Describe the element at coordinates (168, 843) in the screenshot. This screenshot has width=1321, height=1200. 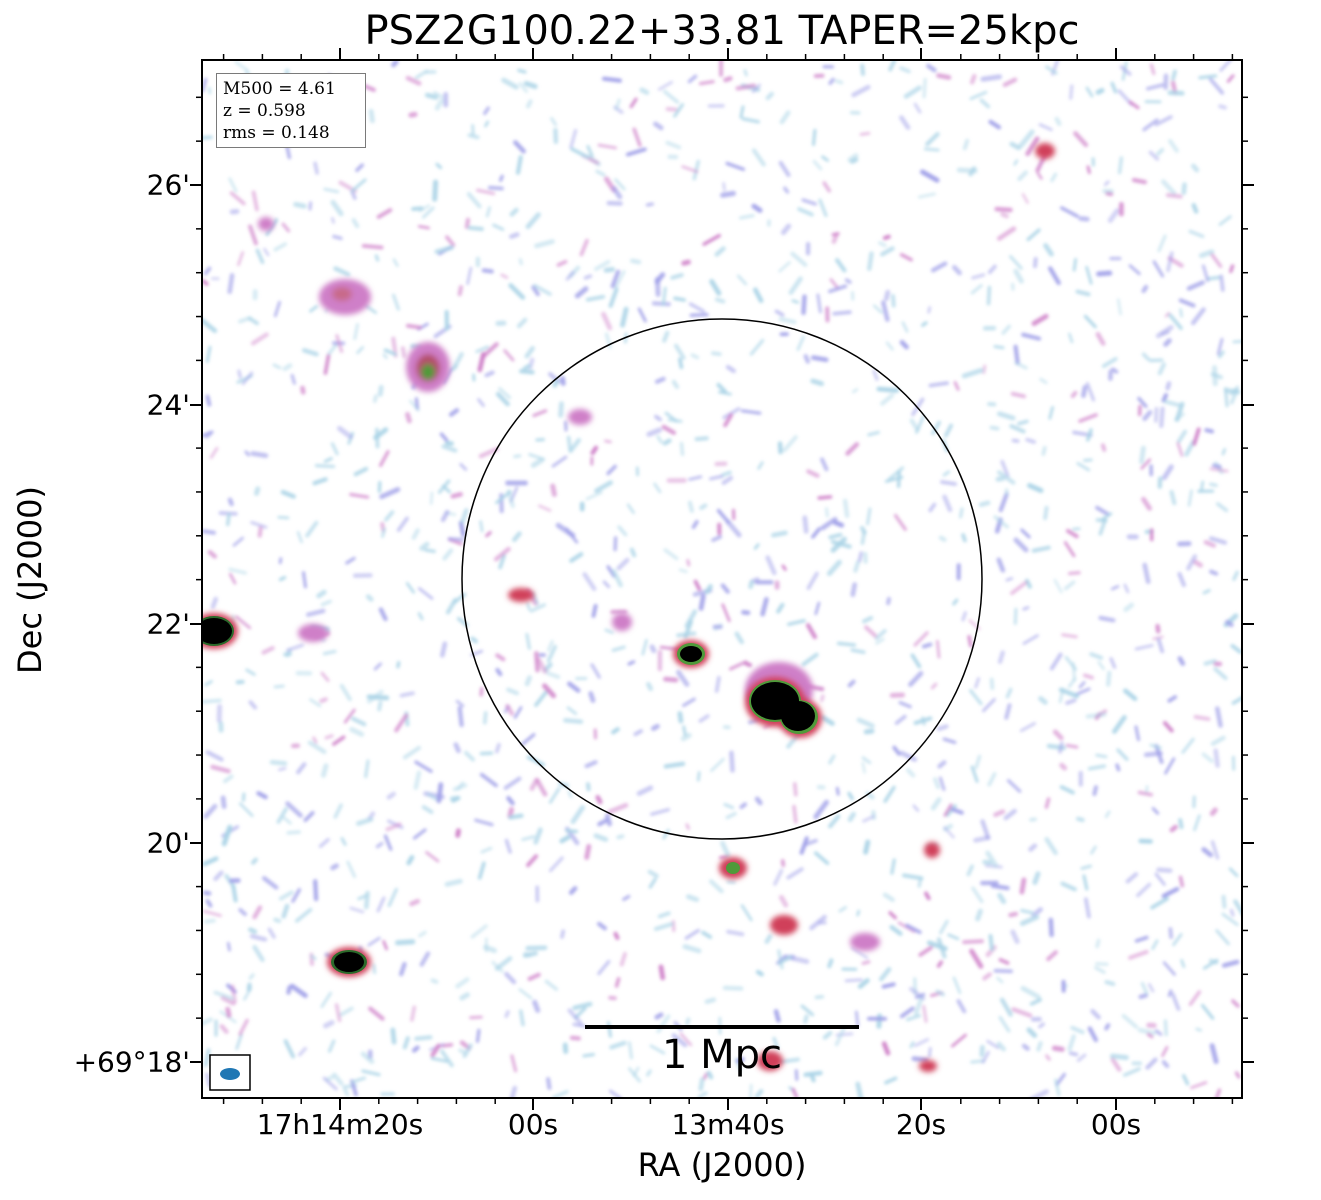
I see `y-tick-label: 20'` at that location.